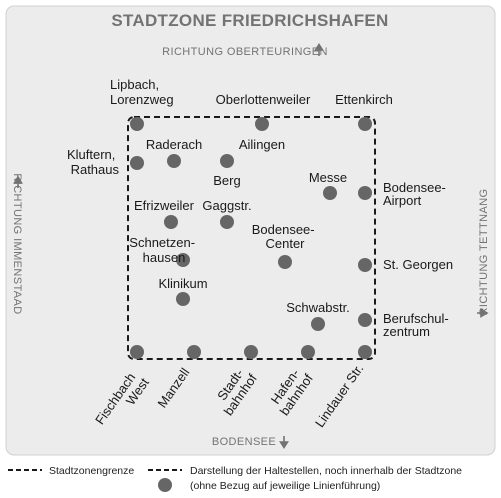 The height and width of the screenshot is (498, 501). I want to click on stop-label-hafenbahnhof: Hafen- bahnhof, so click(290, 390).